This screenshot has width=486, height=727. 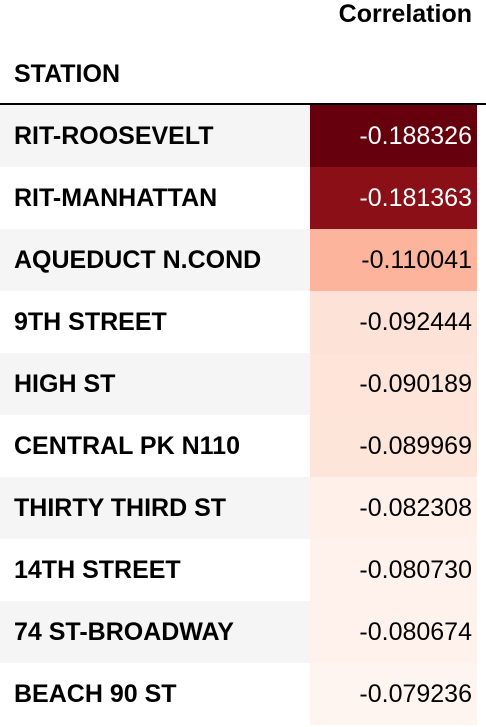 I want to click on header-divider, so click(x=243, y=104).